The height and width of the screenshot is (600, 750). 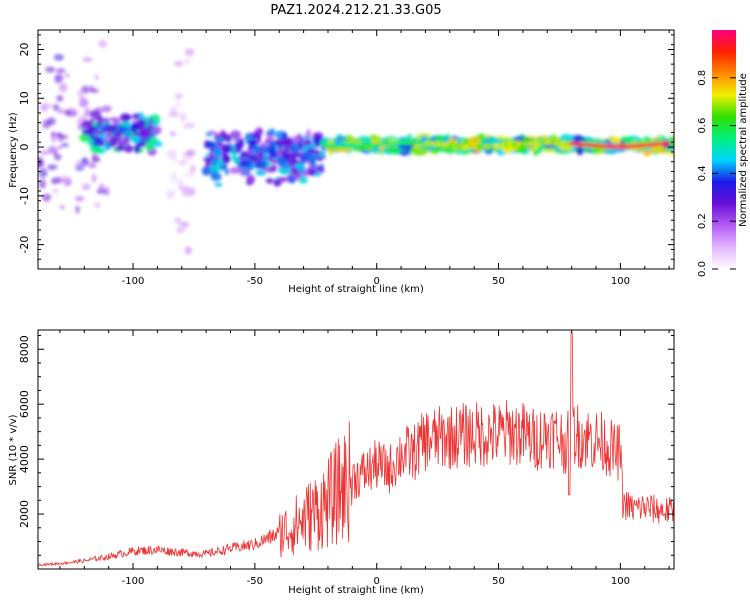 I want to click on y-tick-label: 6000, so click(x=24, y=404).